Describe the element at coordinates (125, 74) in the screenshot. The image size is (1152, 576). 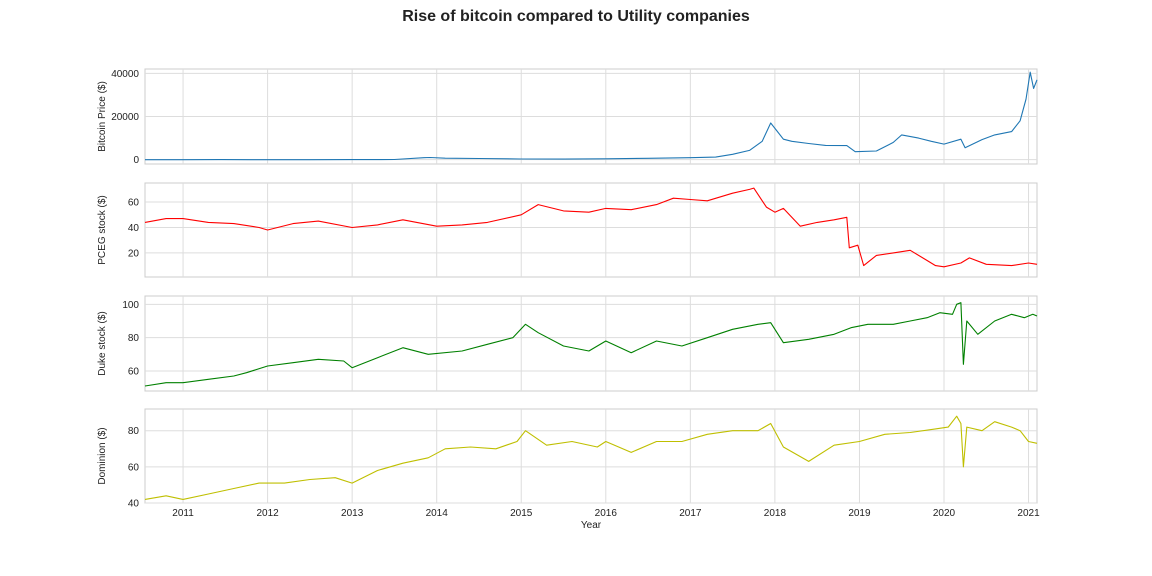
I see `y-tick-label: 40000` at that location.